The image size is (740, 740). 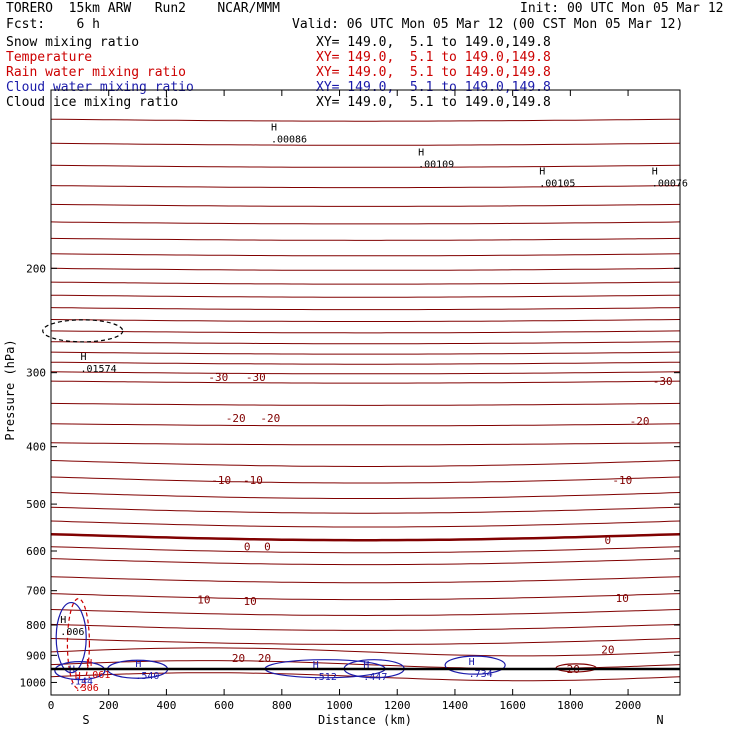 What do you see at coordinates (92, 102) in the screenshot?
I see `field-name-cloud-ice: Cloud ice mixing ratio` at bounding box center [92, 102].